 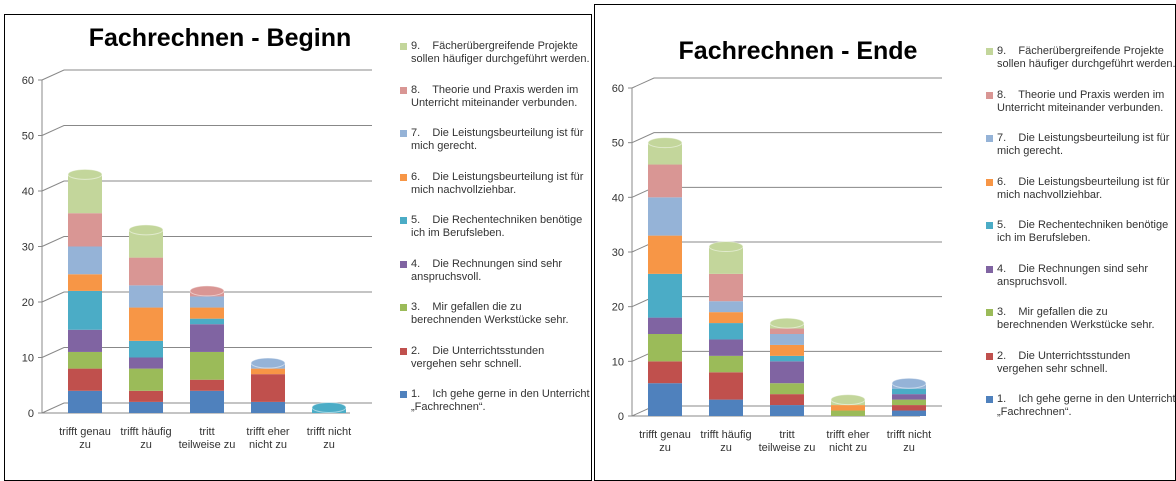 What do you see at coordinates (787, 441) in the screenshot?
I see `x-tick-label: tritt teilweise zu` at bounding box center [787, 441].